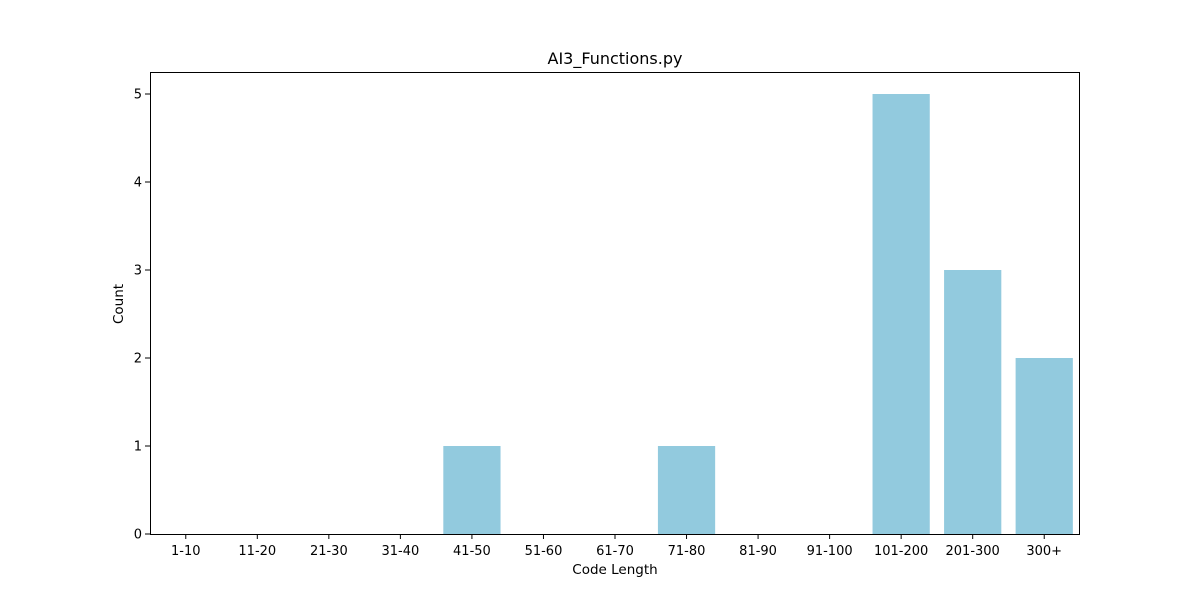 The image size is (1200, 600). I want to click on x-tick-label: 300+, so click(1044, 551).